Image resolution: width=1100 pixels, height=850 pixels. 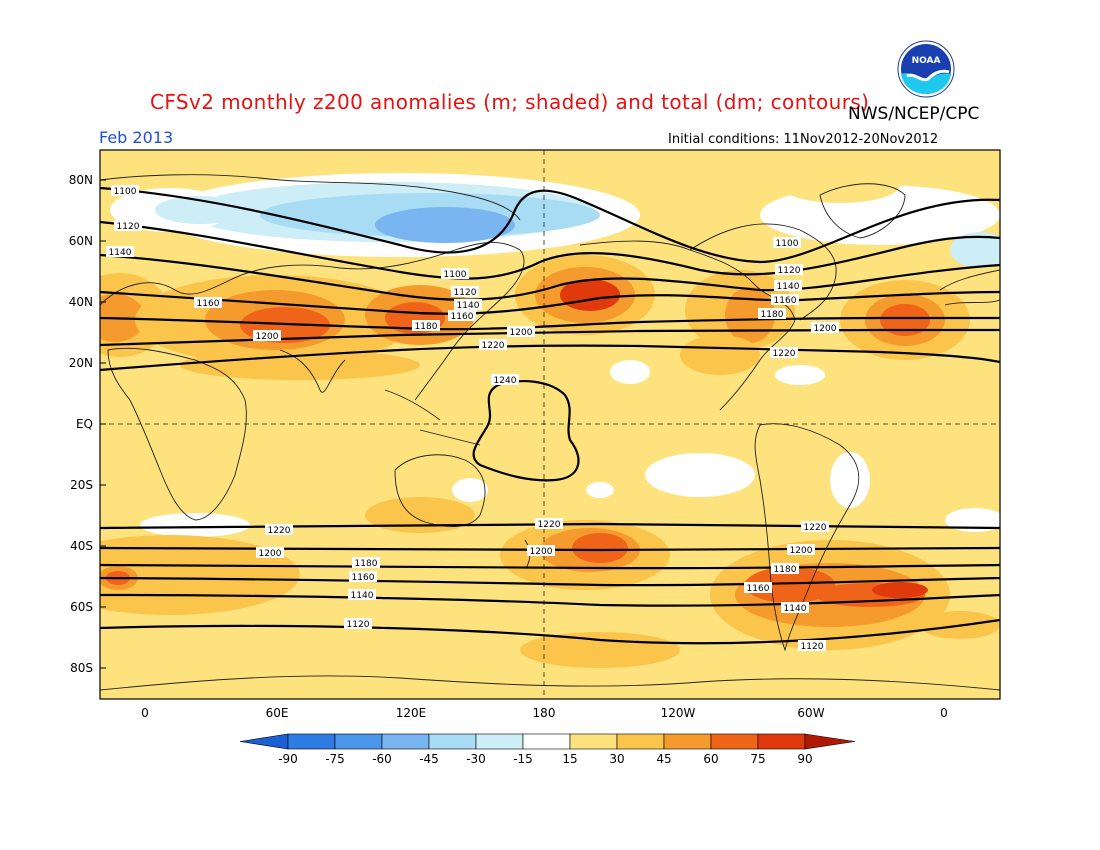 What do you see at coordinates (505, 381) in the screenshot?
I see `contour-label: 1240` at bounding box center [505, 381].